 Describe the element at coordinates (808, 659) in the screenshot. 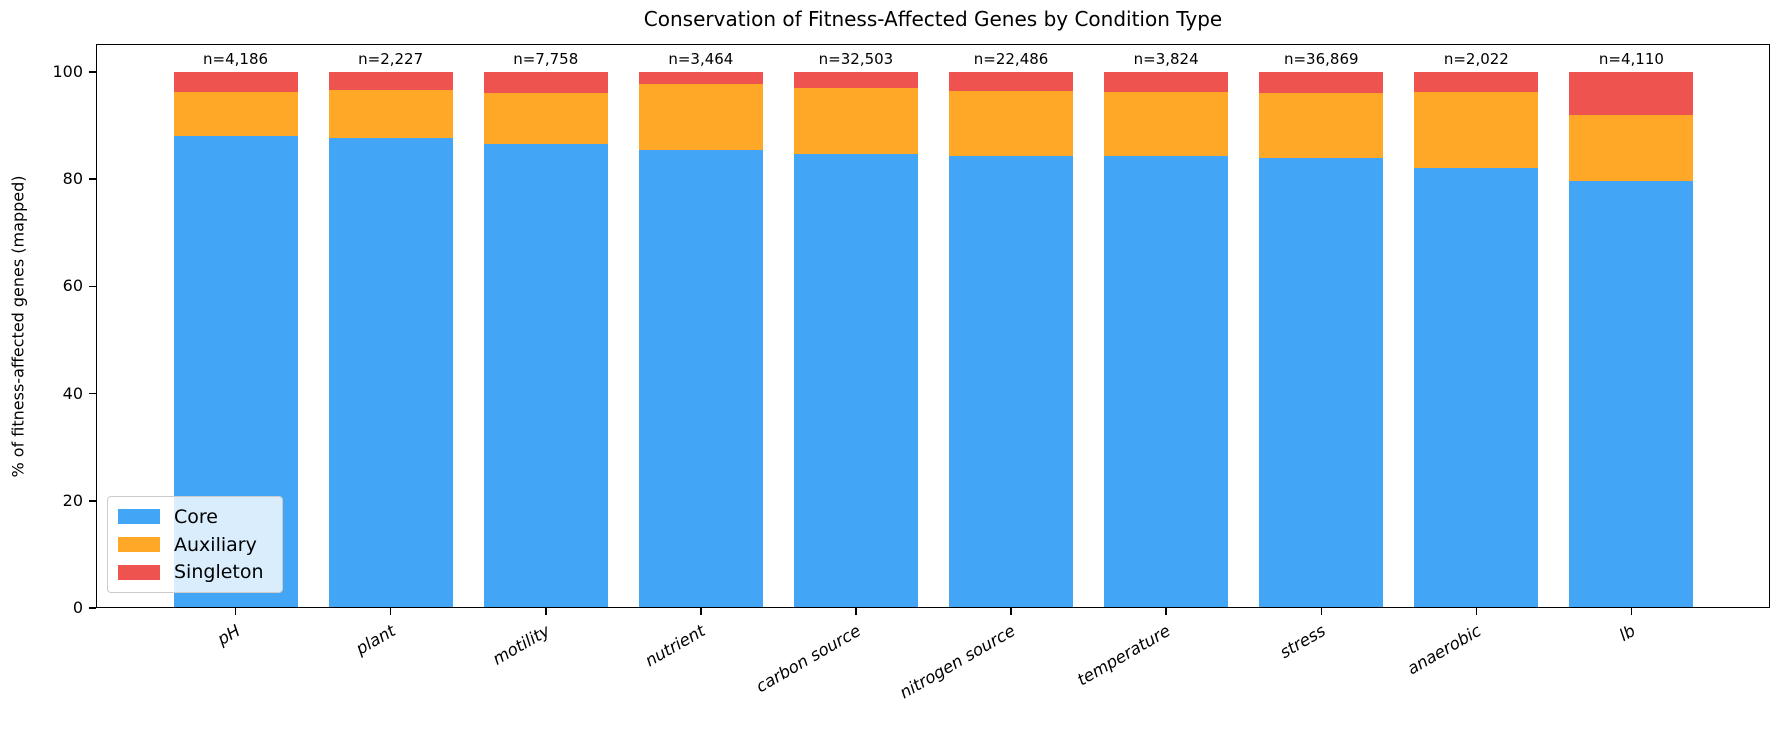

I see `x-tick-label: carbon source` at that location.